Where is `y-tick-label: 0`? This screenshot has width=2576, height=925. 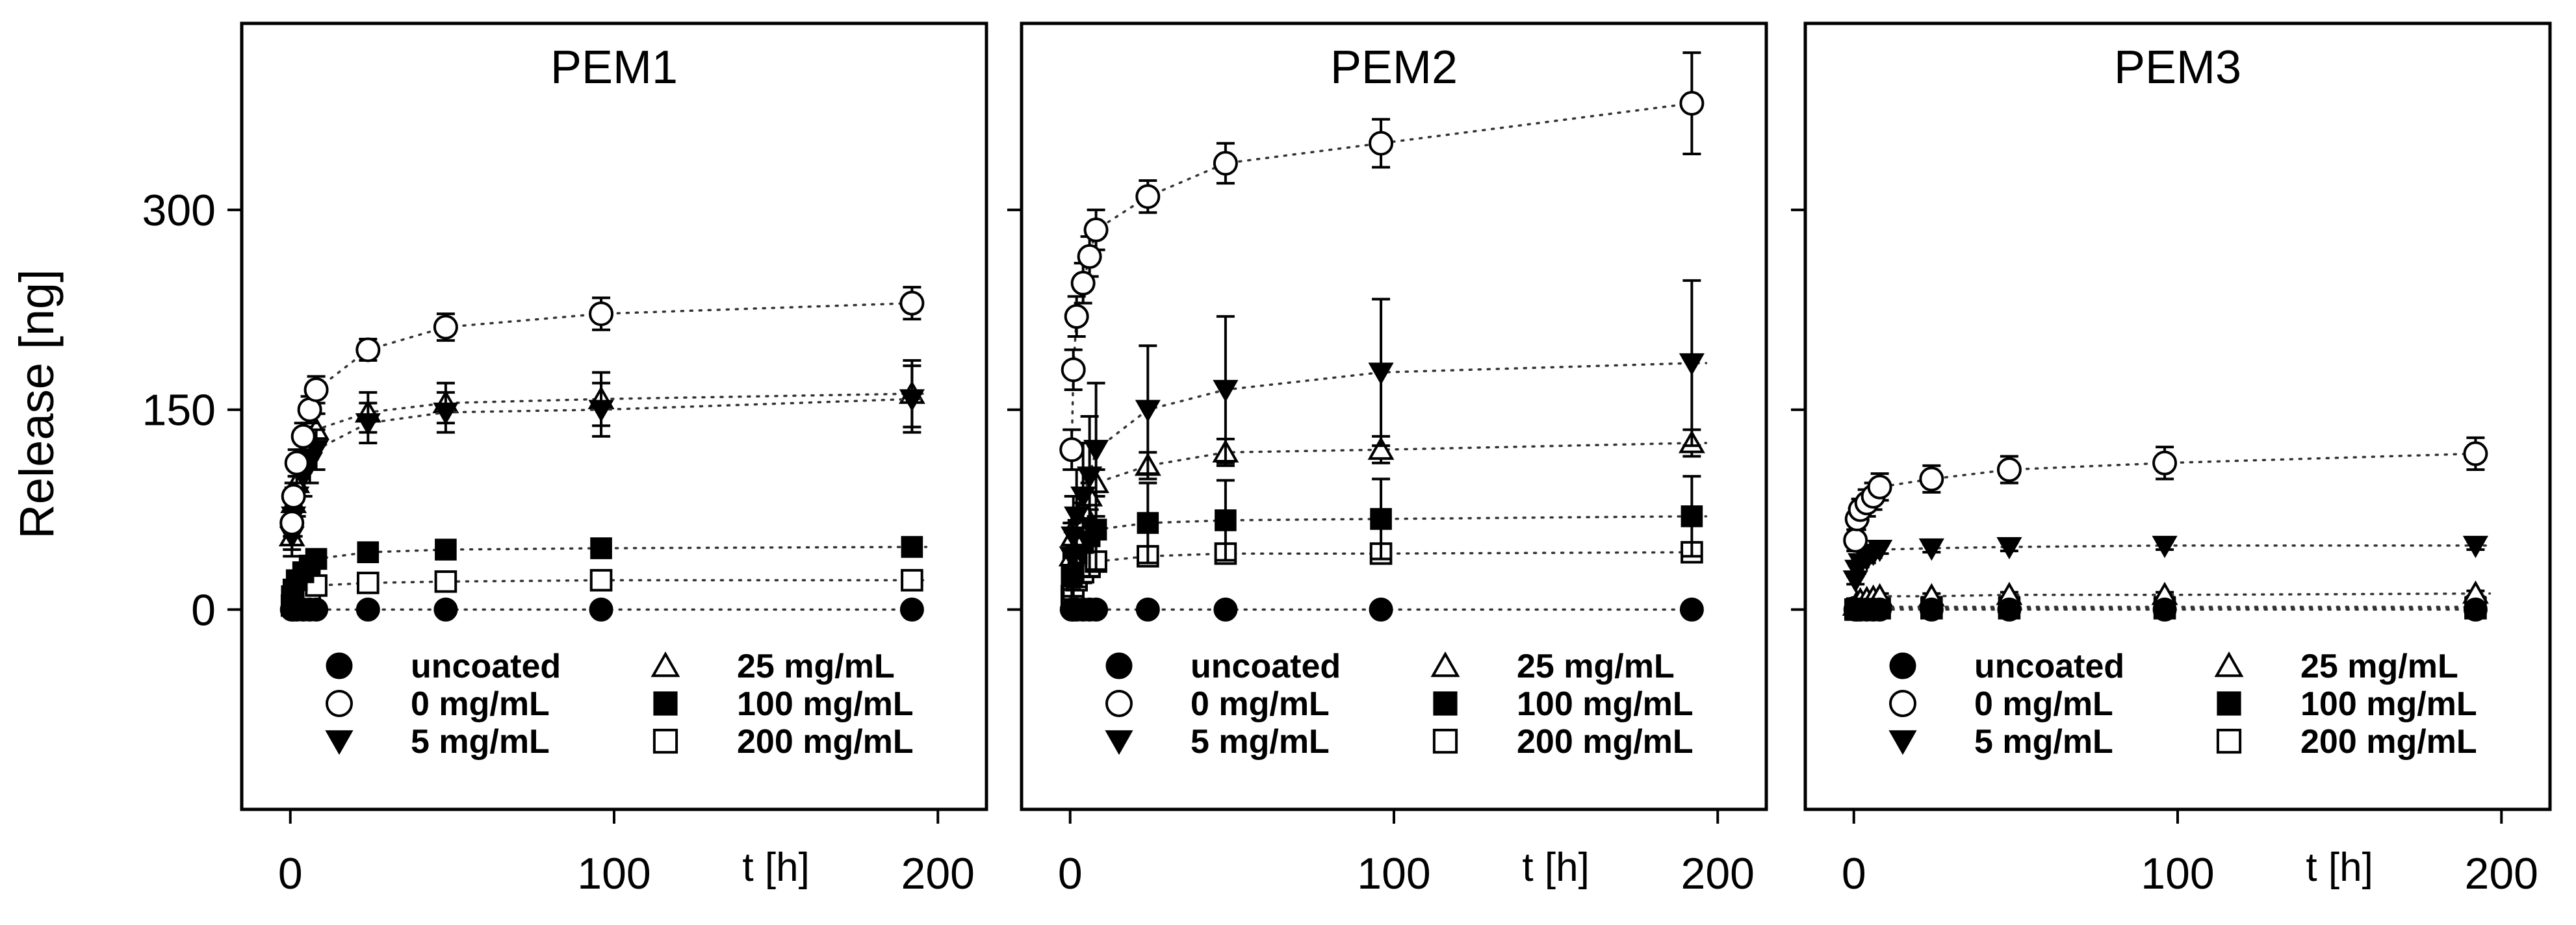 y-tick-label: 0 is located at coordinates (204, 610).